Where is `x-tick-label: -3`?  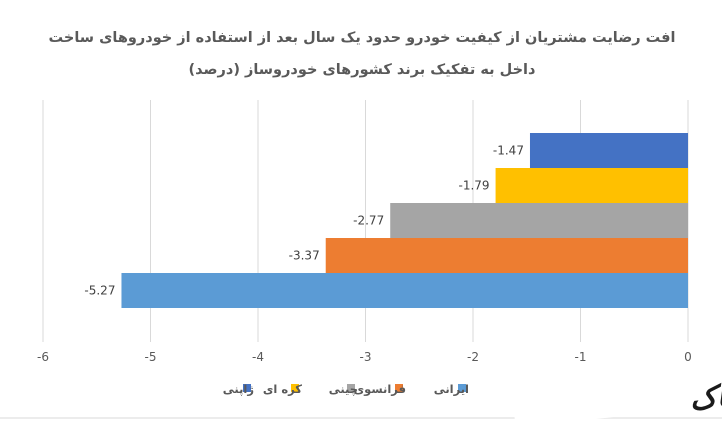 x-tick-label: -3 is located at coordinates (366, 357).